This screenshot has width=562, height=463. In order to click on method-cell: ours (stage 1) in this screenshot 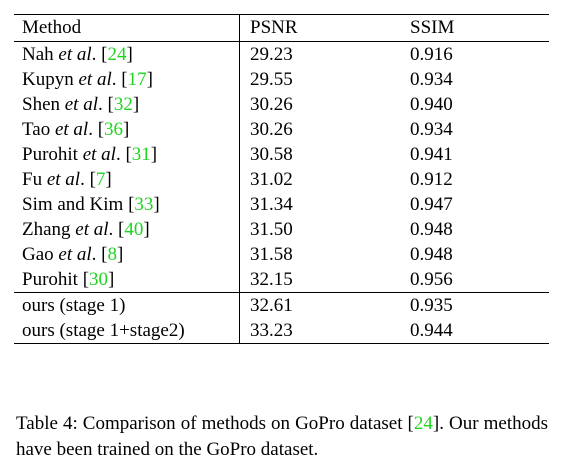, I will do `click(127, 305)`.